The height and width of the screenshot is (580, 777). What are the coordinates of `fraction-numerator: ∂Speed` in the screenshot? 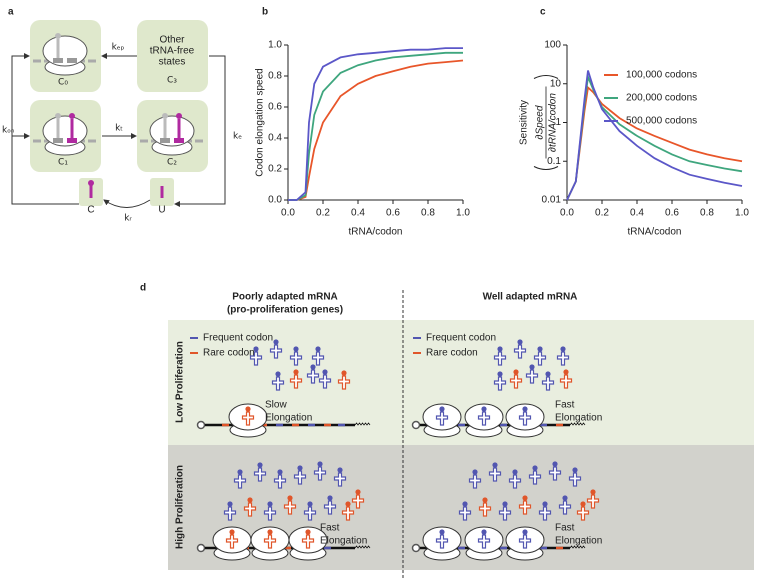 It's located at (540, 122).